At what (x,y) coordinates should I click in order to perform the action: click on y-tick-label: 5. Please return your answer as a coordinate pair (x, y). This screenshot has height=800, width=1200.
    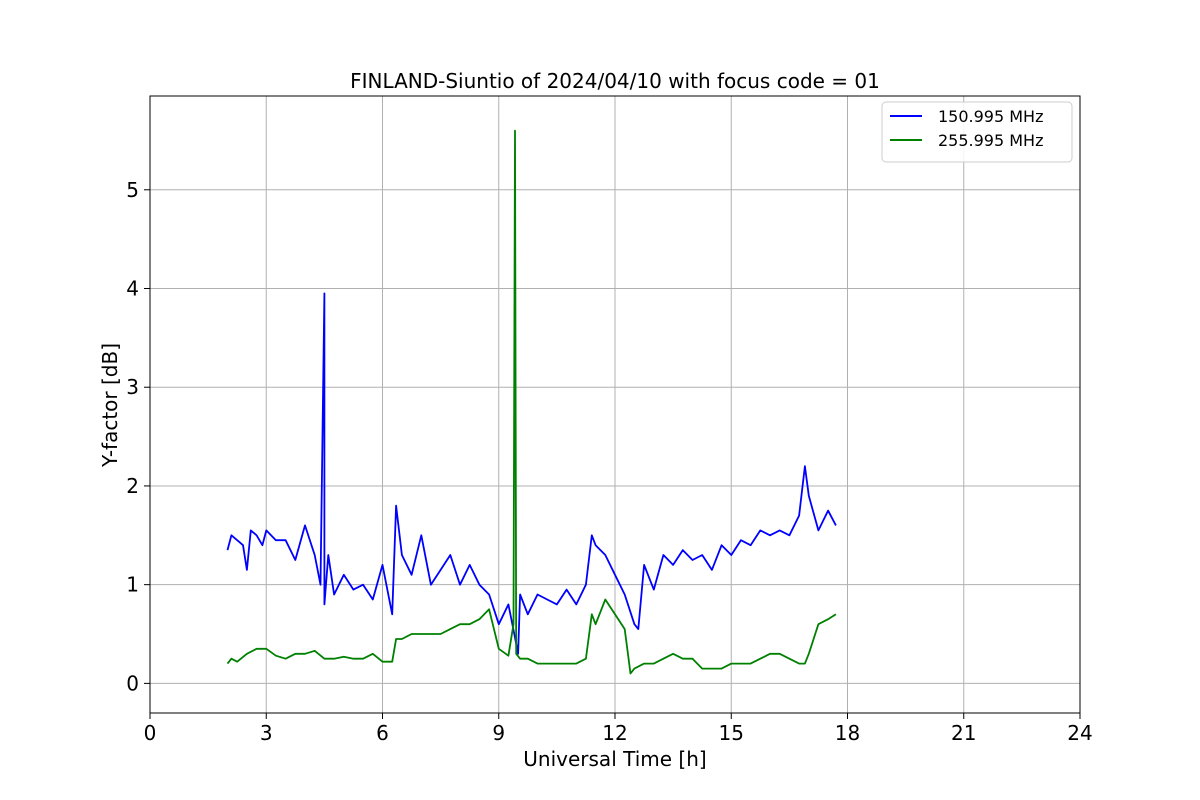
    Looking at the image, I should click on (132, 190).